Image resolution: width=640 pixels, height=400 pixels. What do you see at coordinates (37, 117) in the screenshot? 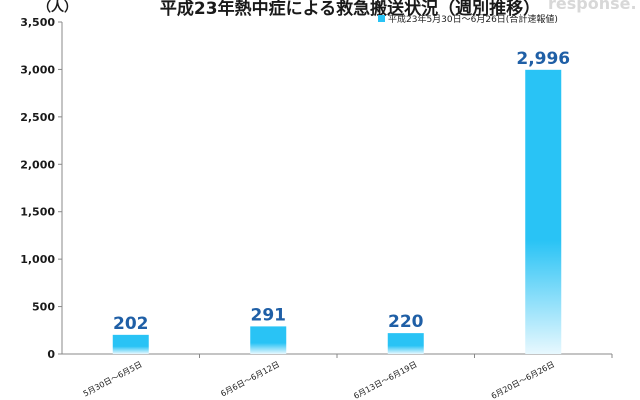
I see `y-tick-label: 2,500` at bounding box center [37, 117].